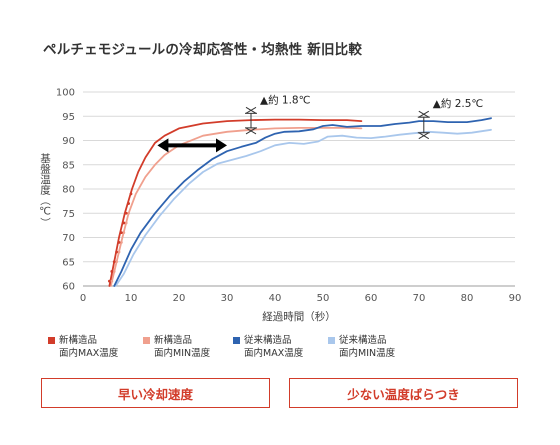 The height and width of the screenshot is (445, 560). What do you see at coordinates (275, 298) in the screenshot?
I see `x-tick-label: 40` at bounding box center [275, 298].